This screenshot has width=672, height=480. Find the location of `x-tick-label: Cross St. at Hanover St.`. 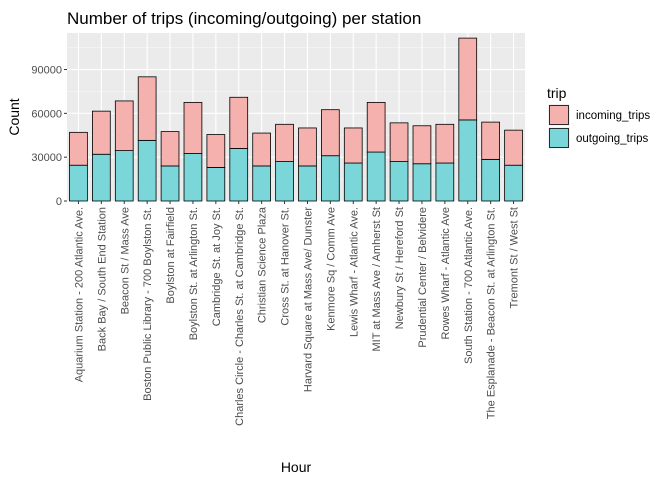

x-tick-label: Cross St. at Hanover St. is located at coordinates (286, 266).